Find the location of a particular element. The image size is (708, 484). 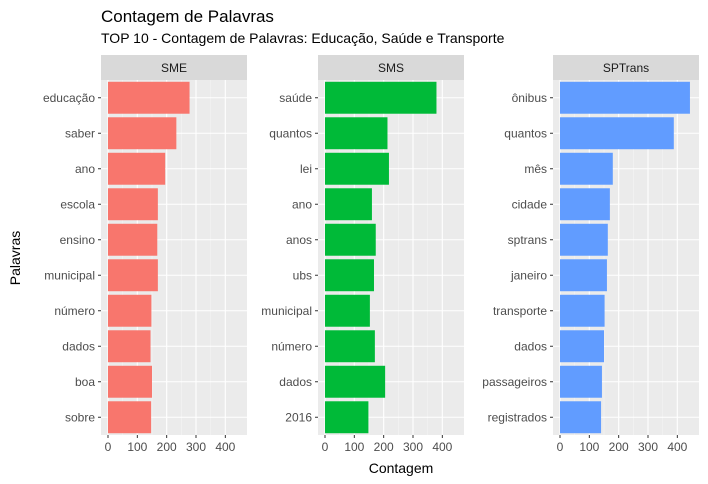

y-tick-label: mês is located at coordinates (535, 169).